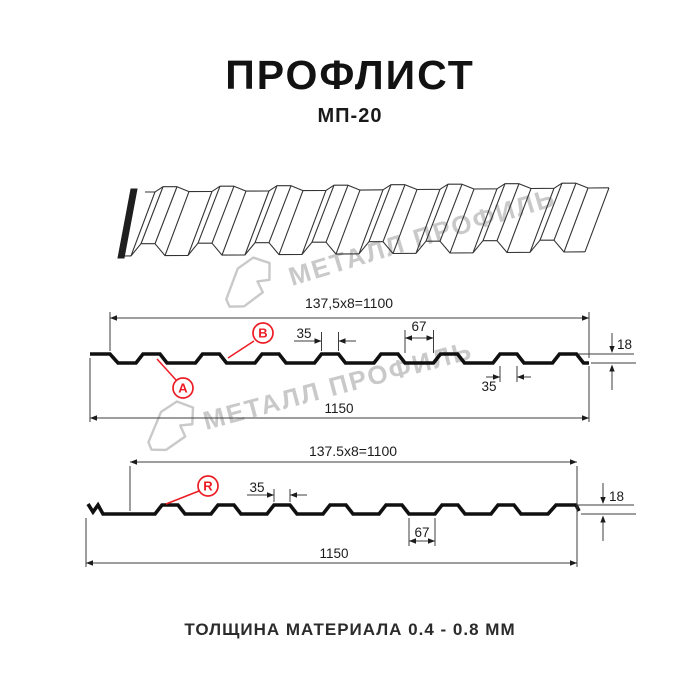  Describe the element at coordinates (241, 349) in the screenshot. I see `callout-leader-b` at that location.